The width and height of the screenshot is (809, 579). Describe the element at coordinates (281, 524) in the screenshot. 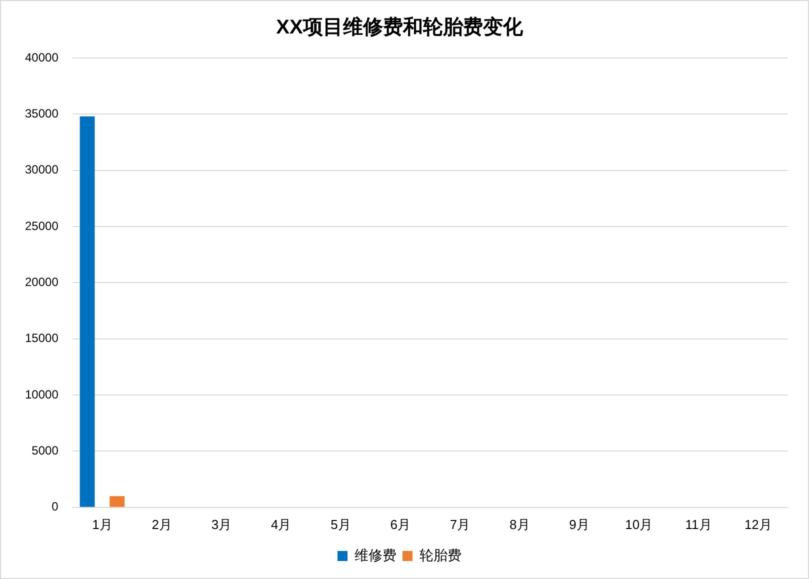

I see `x-tick-label: 4月` at that location.